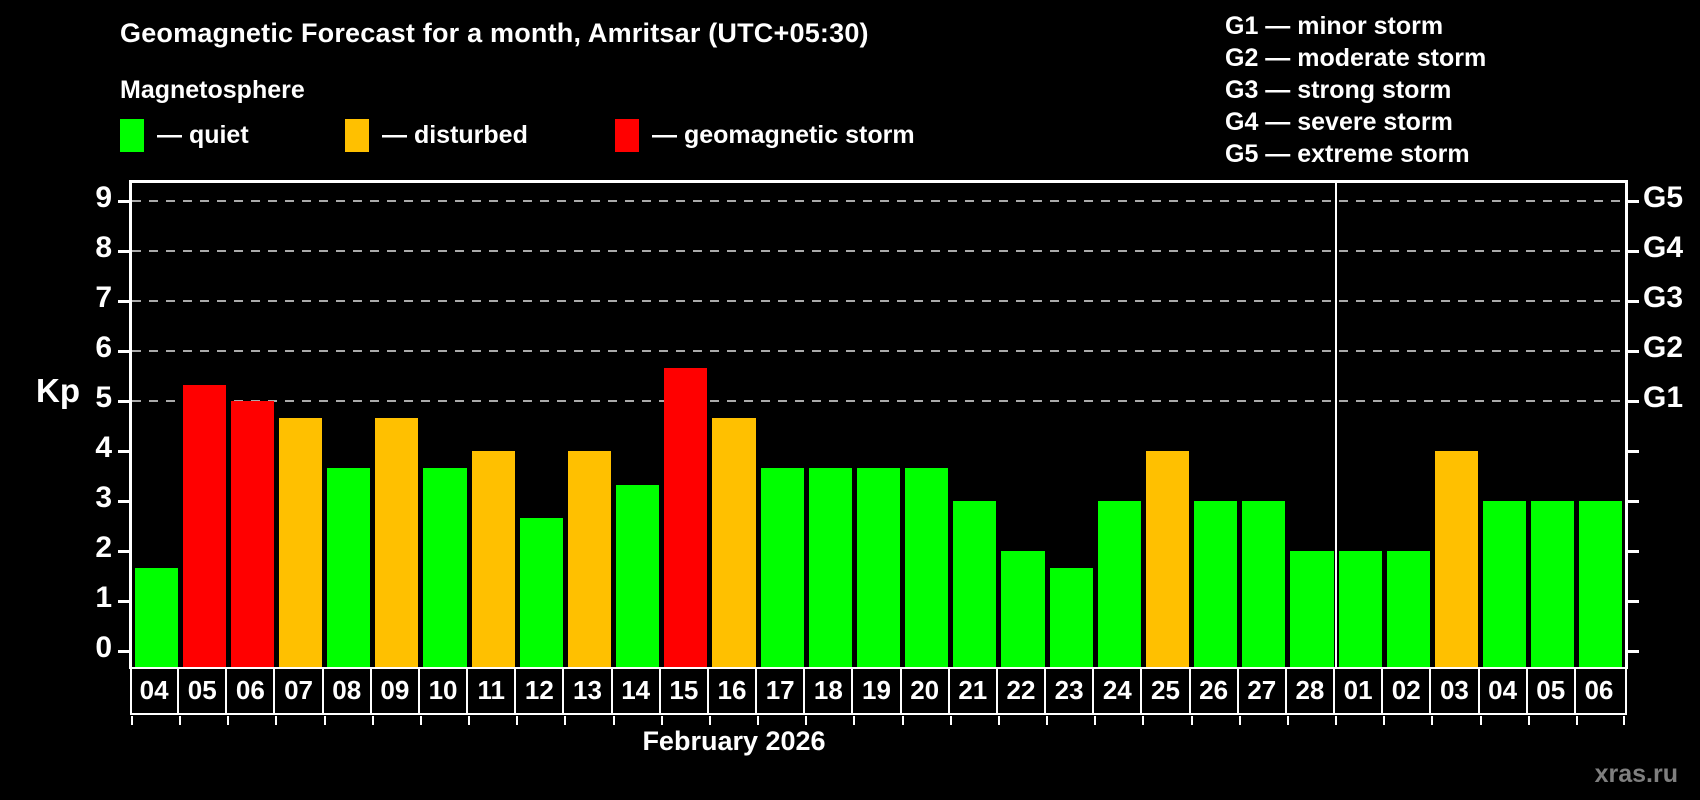 The image size is (1700, 800). I want to click on legend-item-storm: — geomagnetic storm, so click(765, 135).